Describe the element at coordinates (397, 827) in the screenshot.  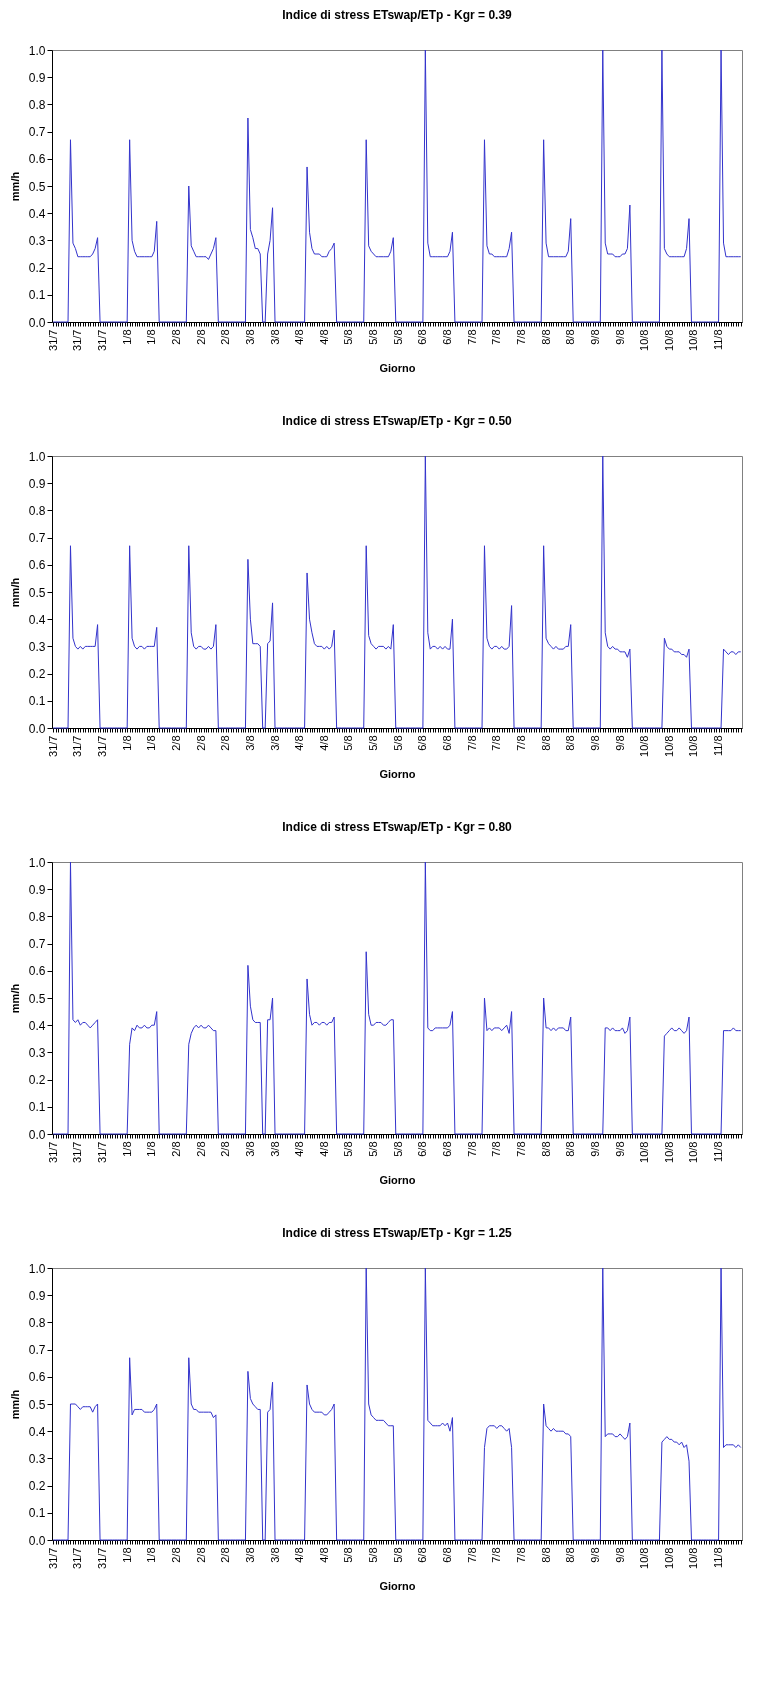
I see `chart-title: Indice di stress ETswap/ETp - Kgr = 0.80` at that location.